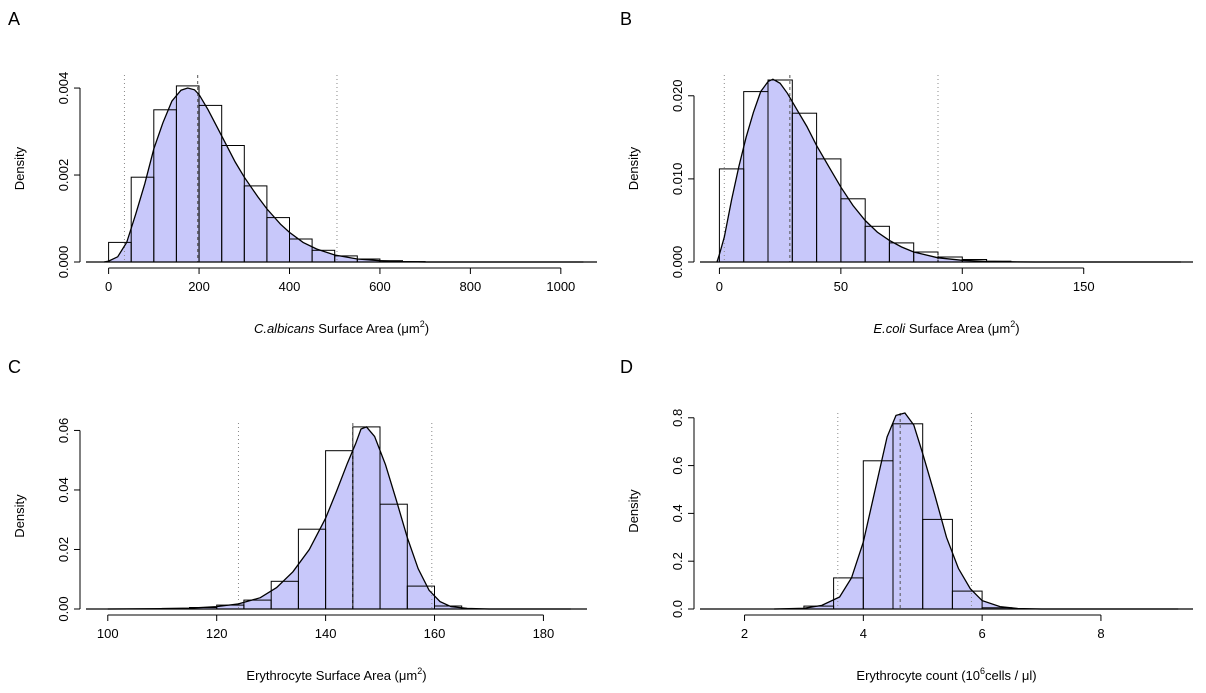 This screenshot has width=1206, height=693. I want to click on x-axis-title-part: Erythrocyte count (10, so click(918, 675).